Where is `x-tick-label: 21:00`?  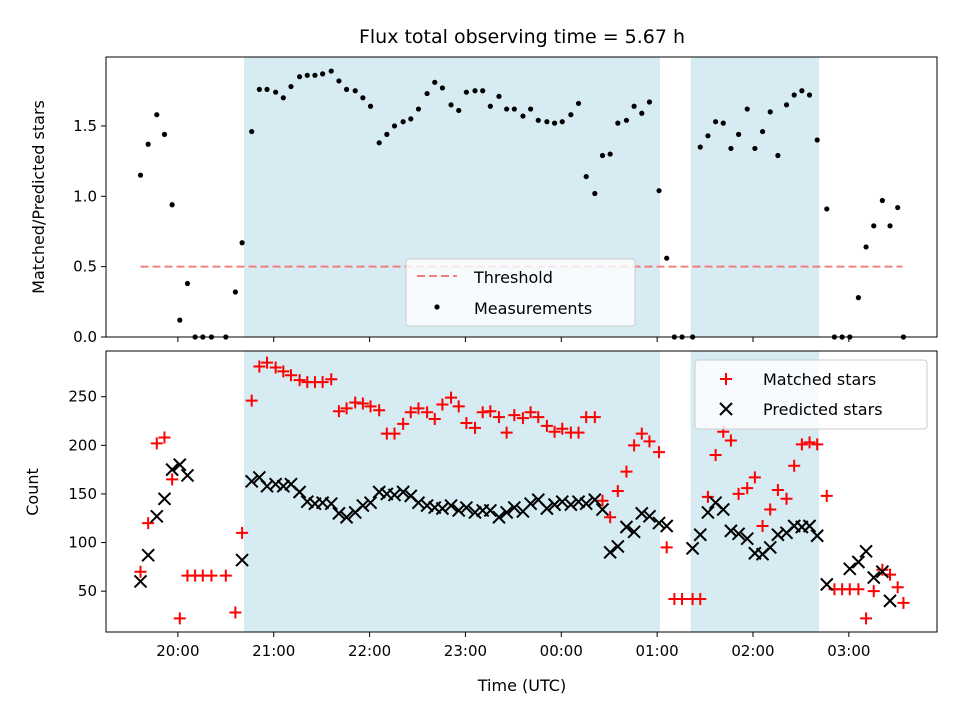
x-tick-label: 21:00 is located at coordinates (273, 651).